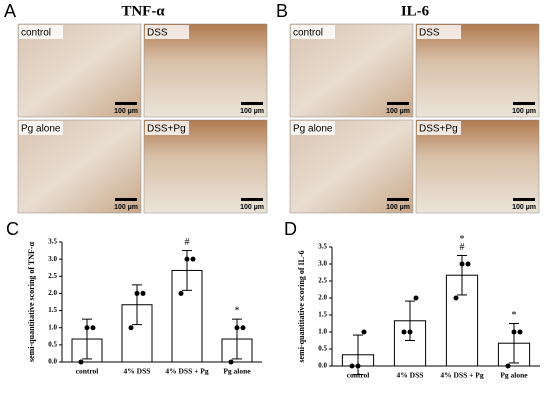 The width and height of the screenshot is (550, 394). Describe the element at coordinates (12, 229) in the screenshot. I see `panel-letter: C` at that location.